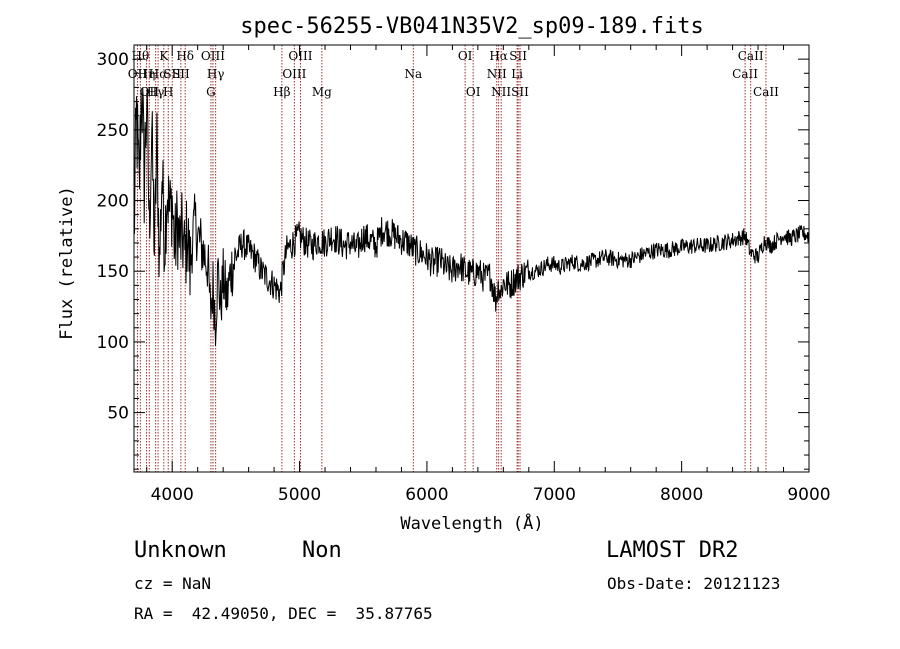 This screenshot has width=900, height=649. What do you see at coordinates (164, 56) in the screenshot?
I see `spectral-line-label: K` at bounding box center [164, 56].